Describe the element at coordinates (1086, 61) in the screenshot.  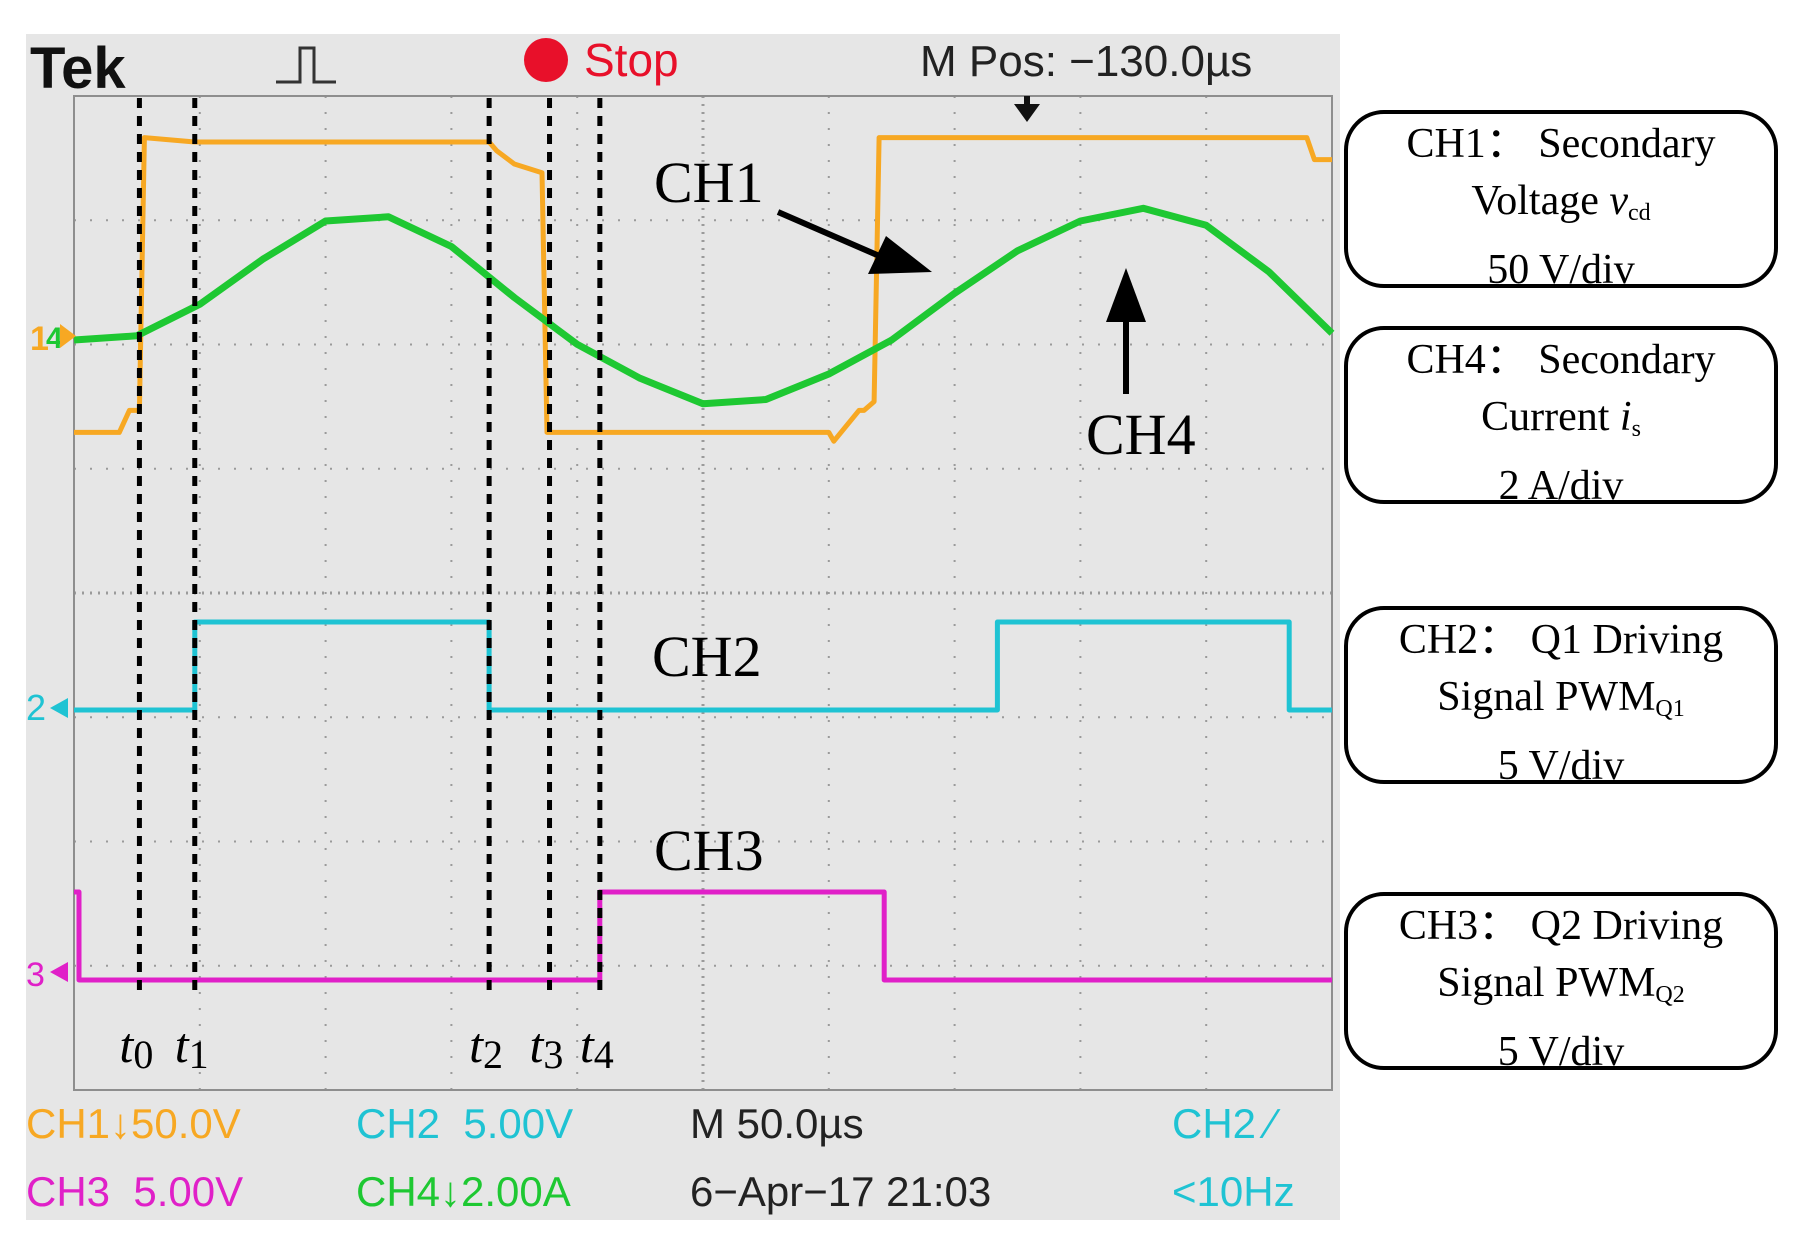
I see `horizontal-position: M Pos: −130.0µs` at that location.